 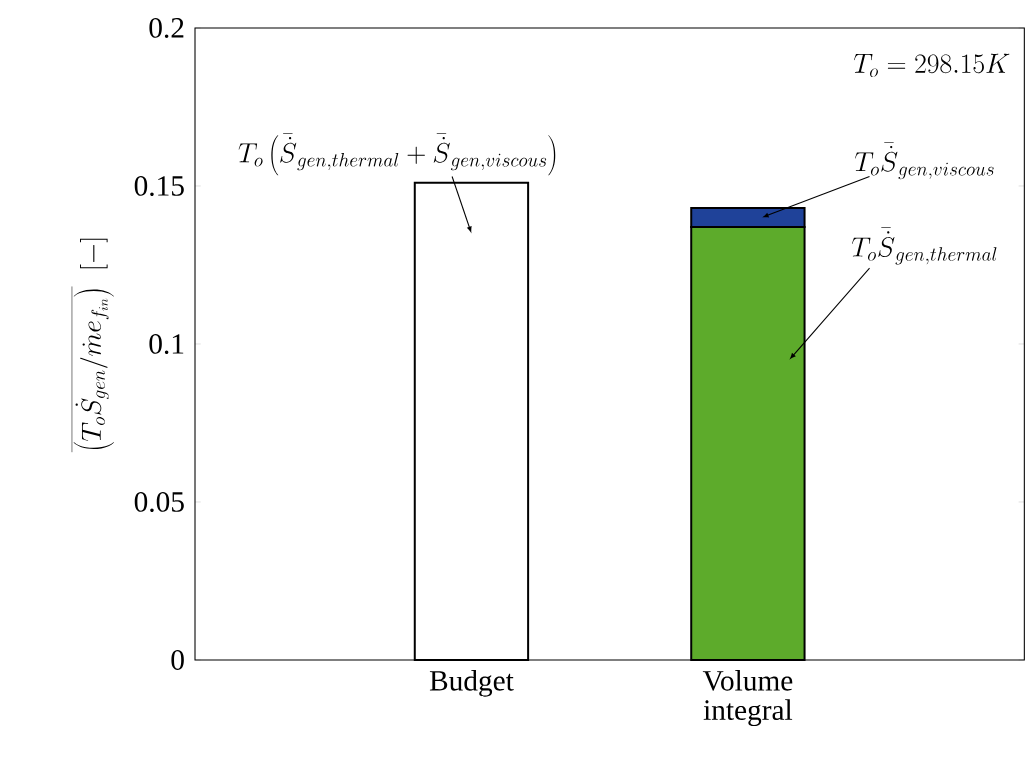 I want to click on annotation: $T_o\bar{\dot{S}}_{gen,viscous}$, so click(x=924, y=160).